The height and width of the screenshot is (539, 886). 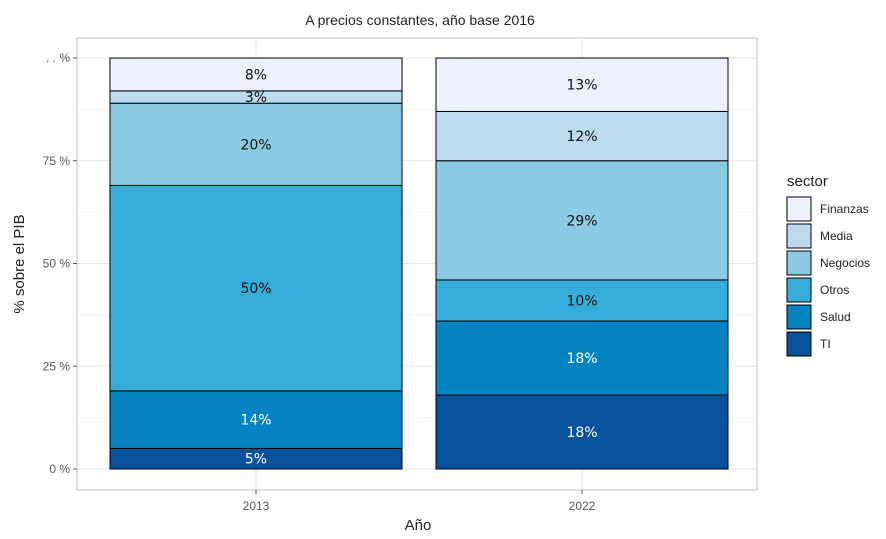 What do you see at coordinates (57, 161) in the screenshot?
I see `y-tick-label: 75 %` at bounding box center [57, 161].